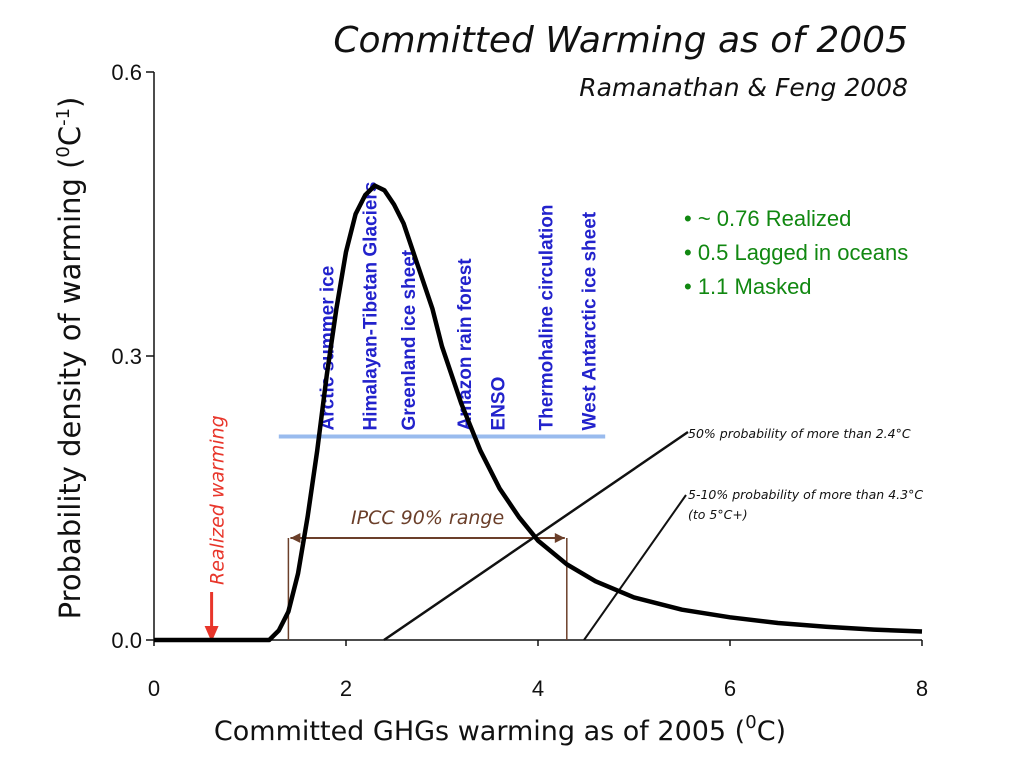  Describe the element at coordinates (767, 218) in the screenshot. I see `bullet-realized: • ~ 0.76 Realized` at that location.